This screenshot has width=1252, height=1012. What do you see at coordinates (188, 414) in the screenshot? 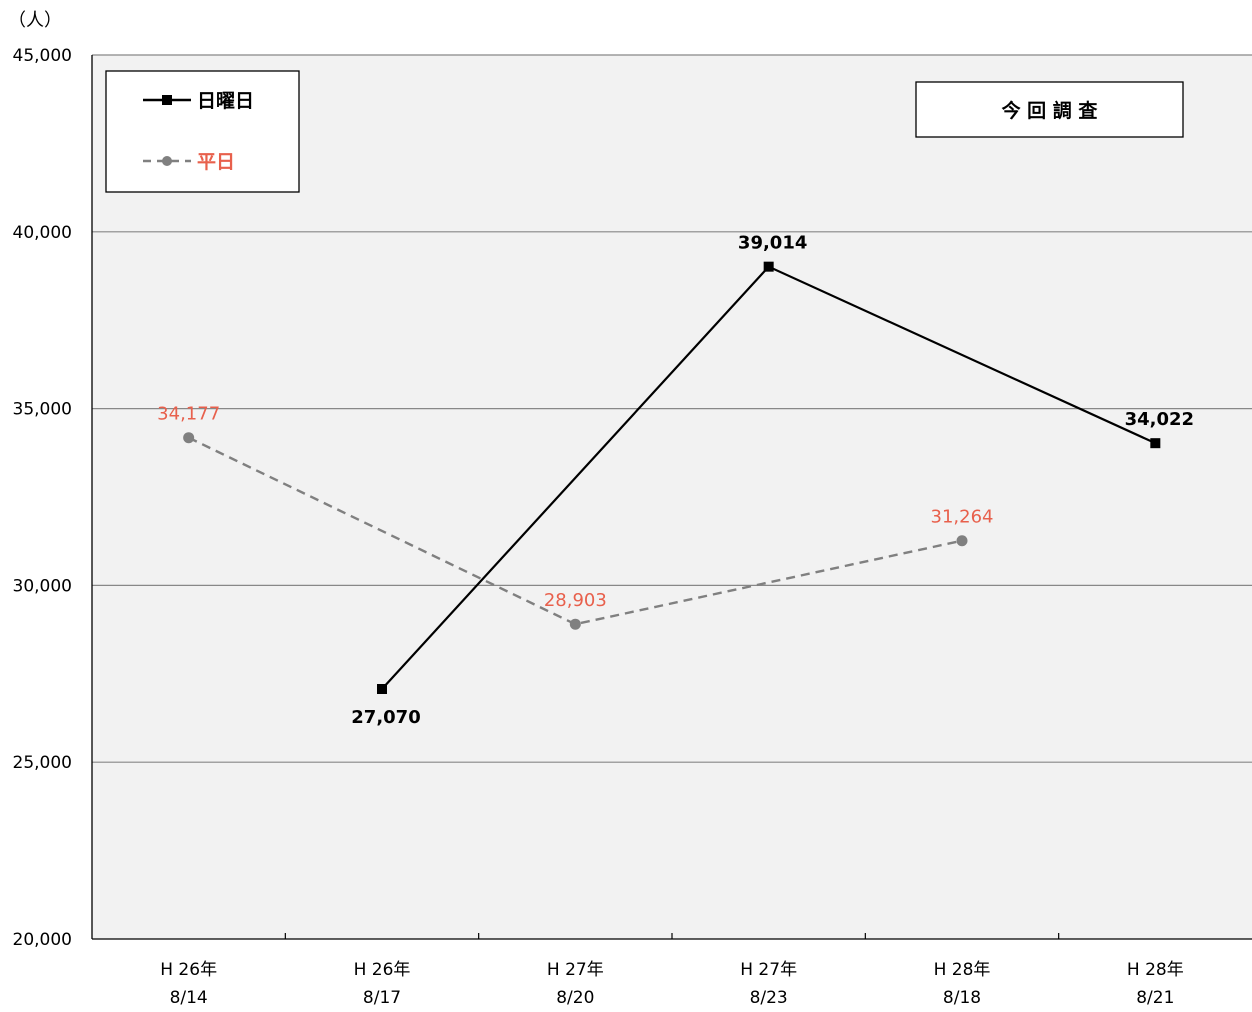
I see `data-label: 34,177` at bounding box center [188, 414].